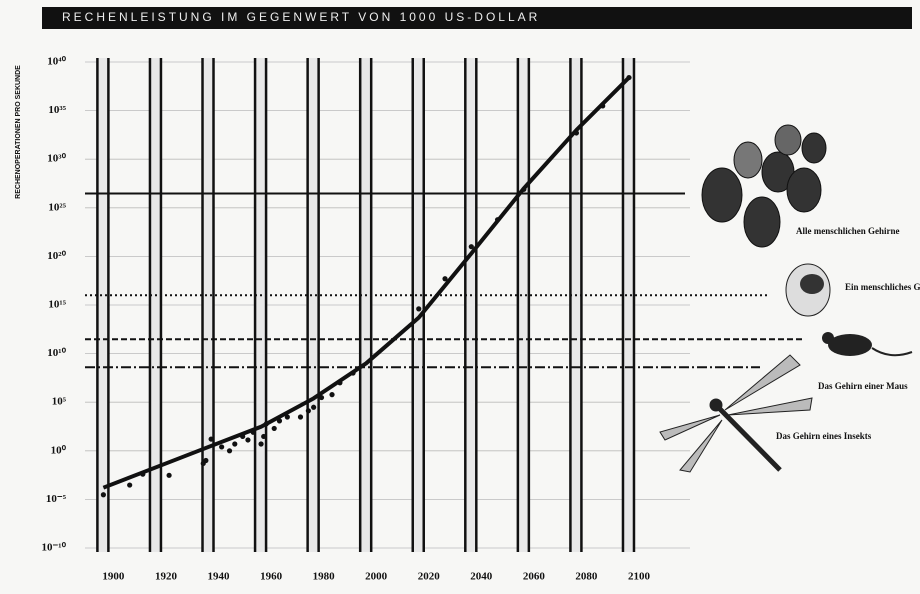 This screenshot has height=594, width=920. I want to click on dragonfly-illustration, so click(736, 413).